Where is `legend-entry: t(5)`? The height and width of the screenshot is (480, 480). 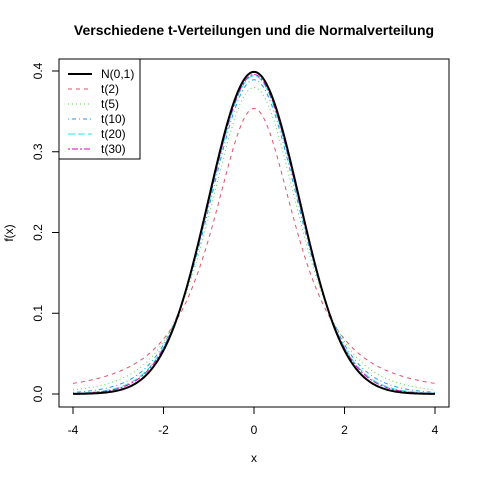 legend-entry: t(5) is located at coordinates (110, 104).